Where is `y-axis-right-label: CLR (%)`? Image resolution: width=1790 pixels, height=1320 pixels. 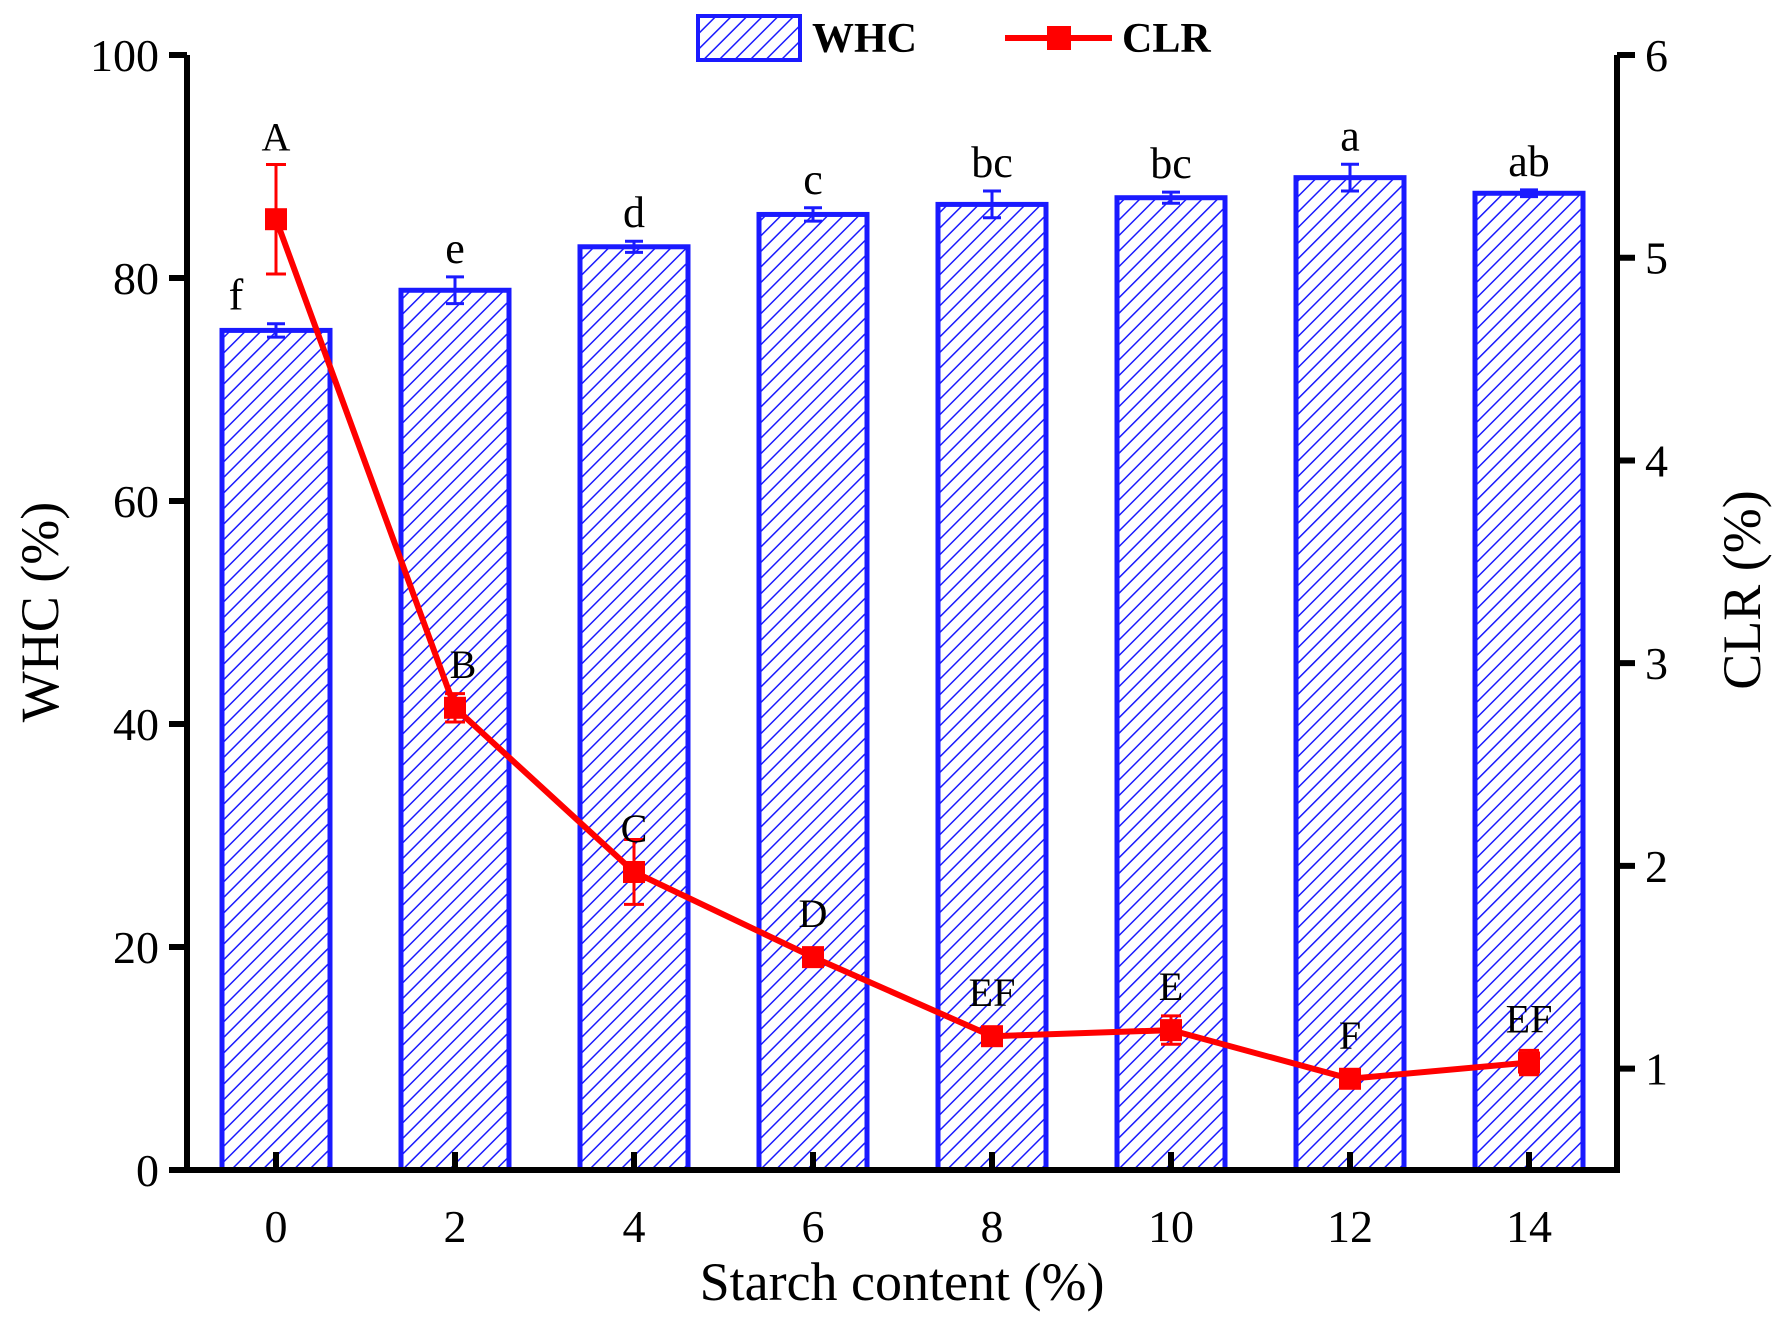
y-axis-right-label: CLR (%) is located at coordinates (1742, 589).